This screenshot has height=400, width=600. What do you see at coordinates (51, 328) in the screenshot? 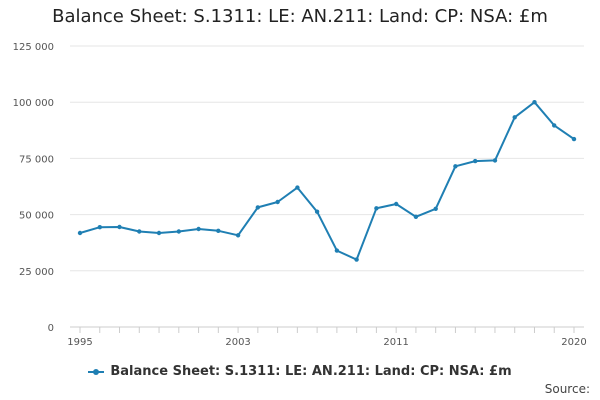
I see `y-tick-label: 0` at bounding box center [51, 328].